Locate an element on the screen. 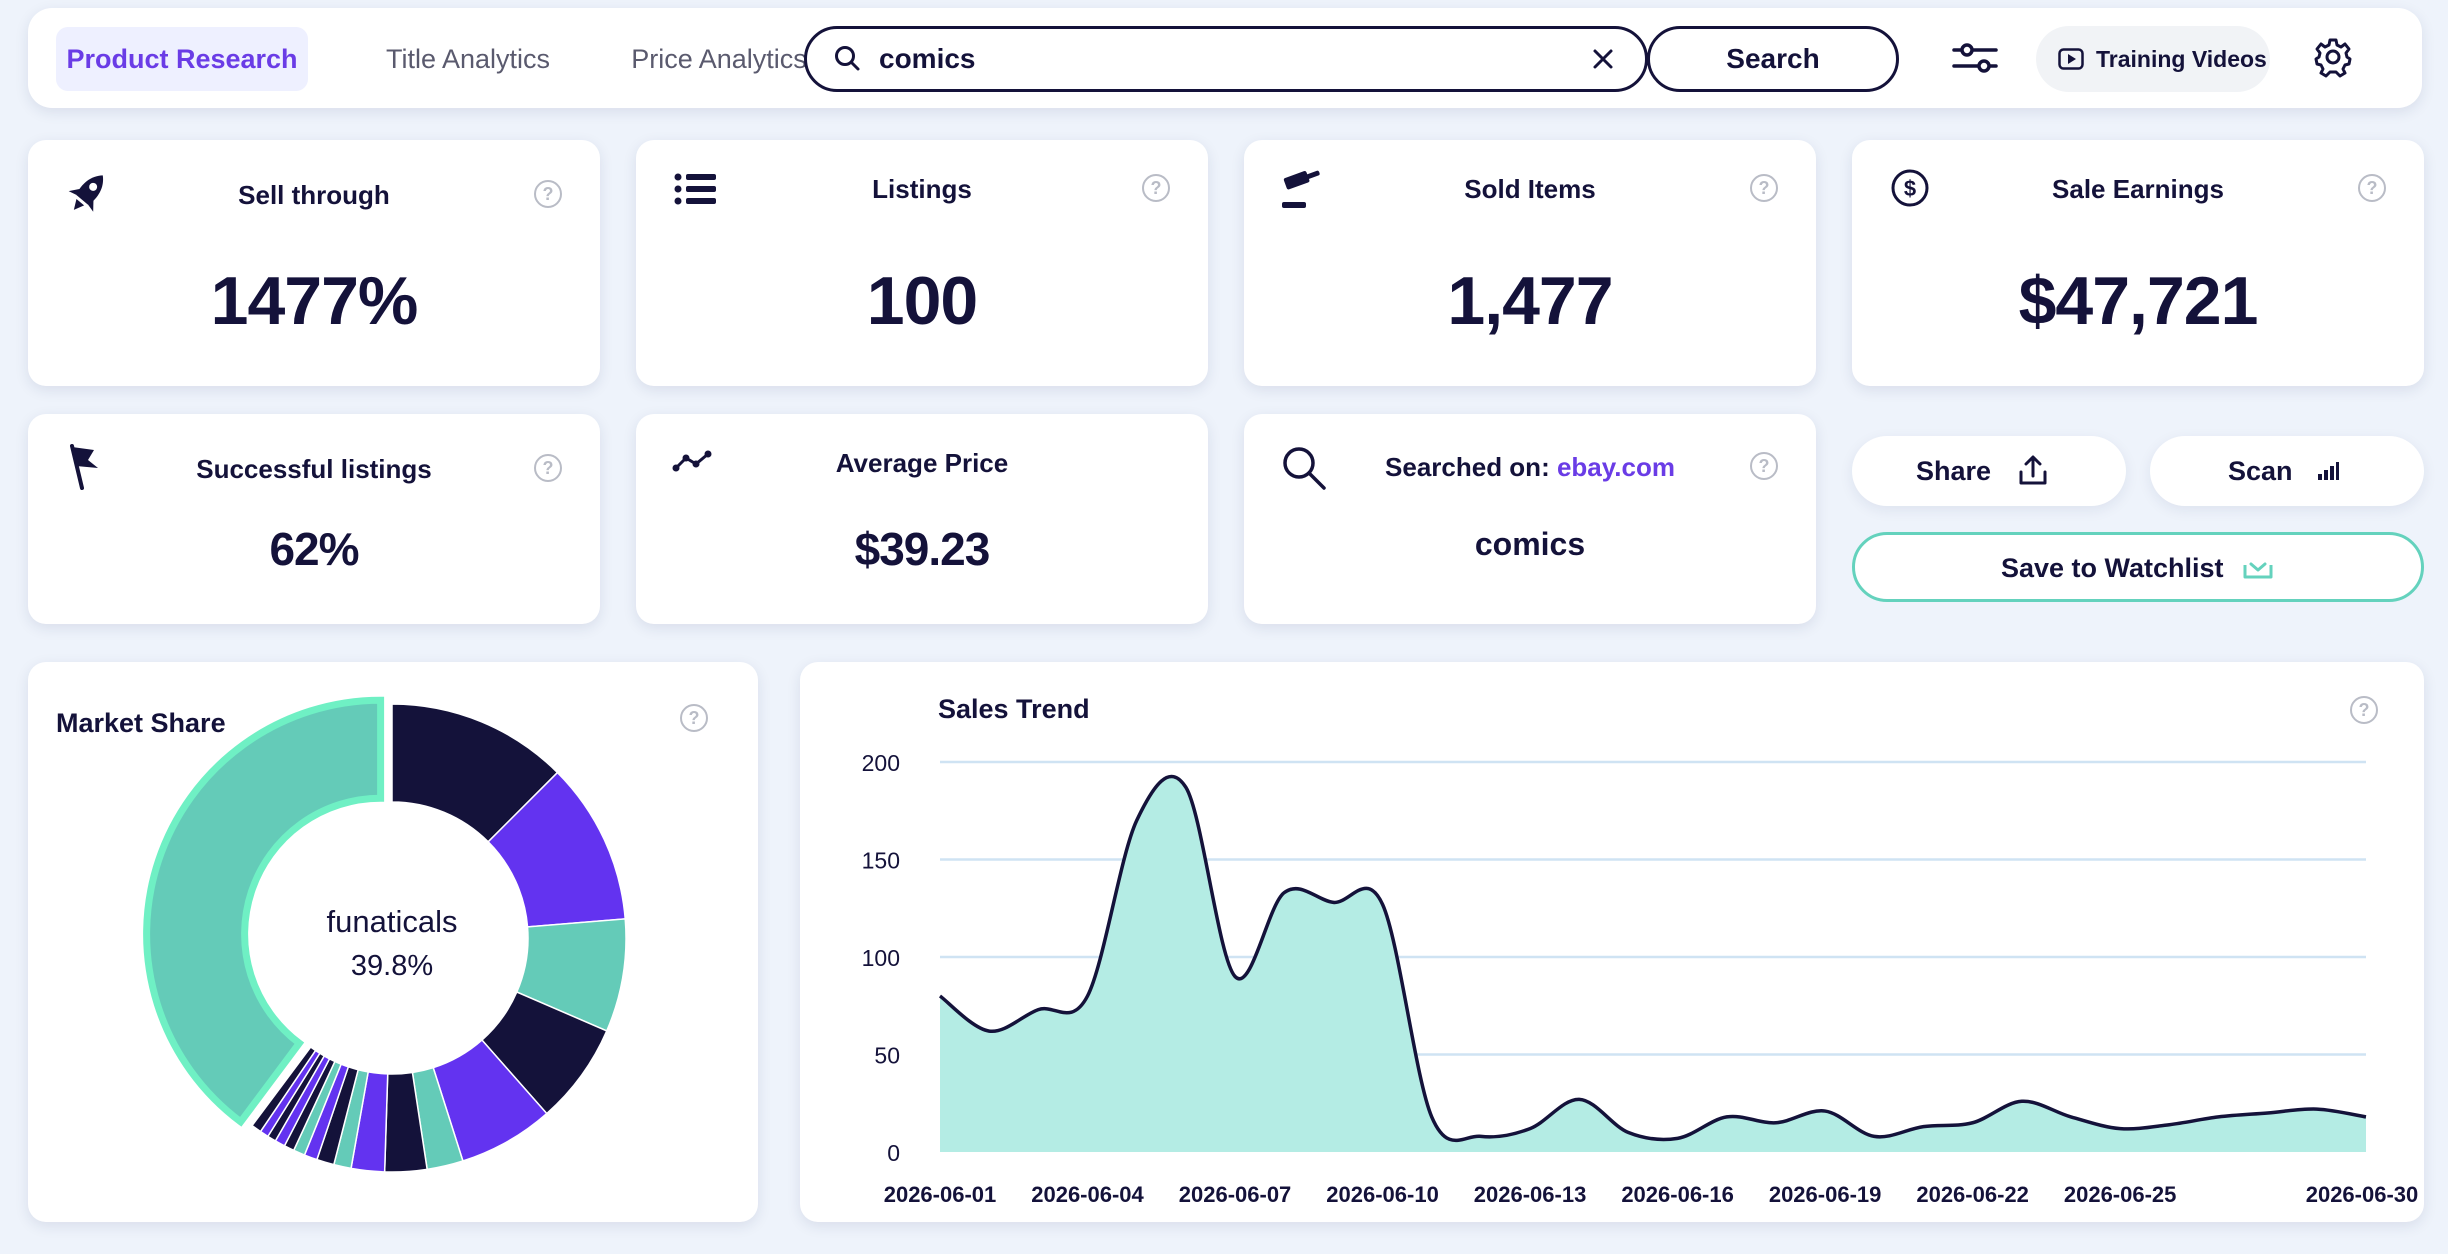  x-tick-label: 2026-06-22 is located at coordinates (1972, 1194).